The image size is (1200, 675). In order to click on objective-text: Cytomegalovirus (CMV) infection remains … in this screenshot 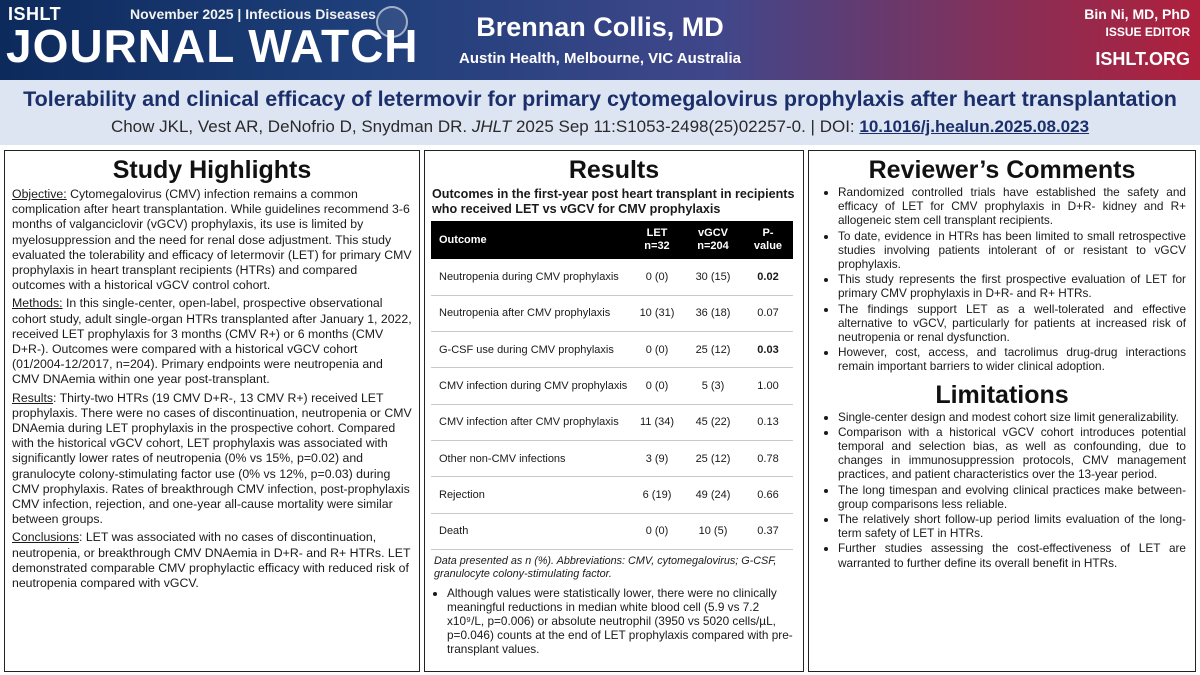, I will do `click(212, 240)`.